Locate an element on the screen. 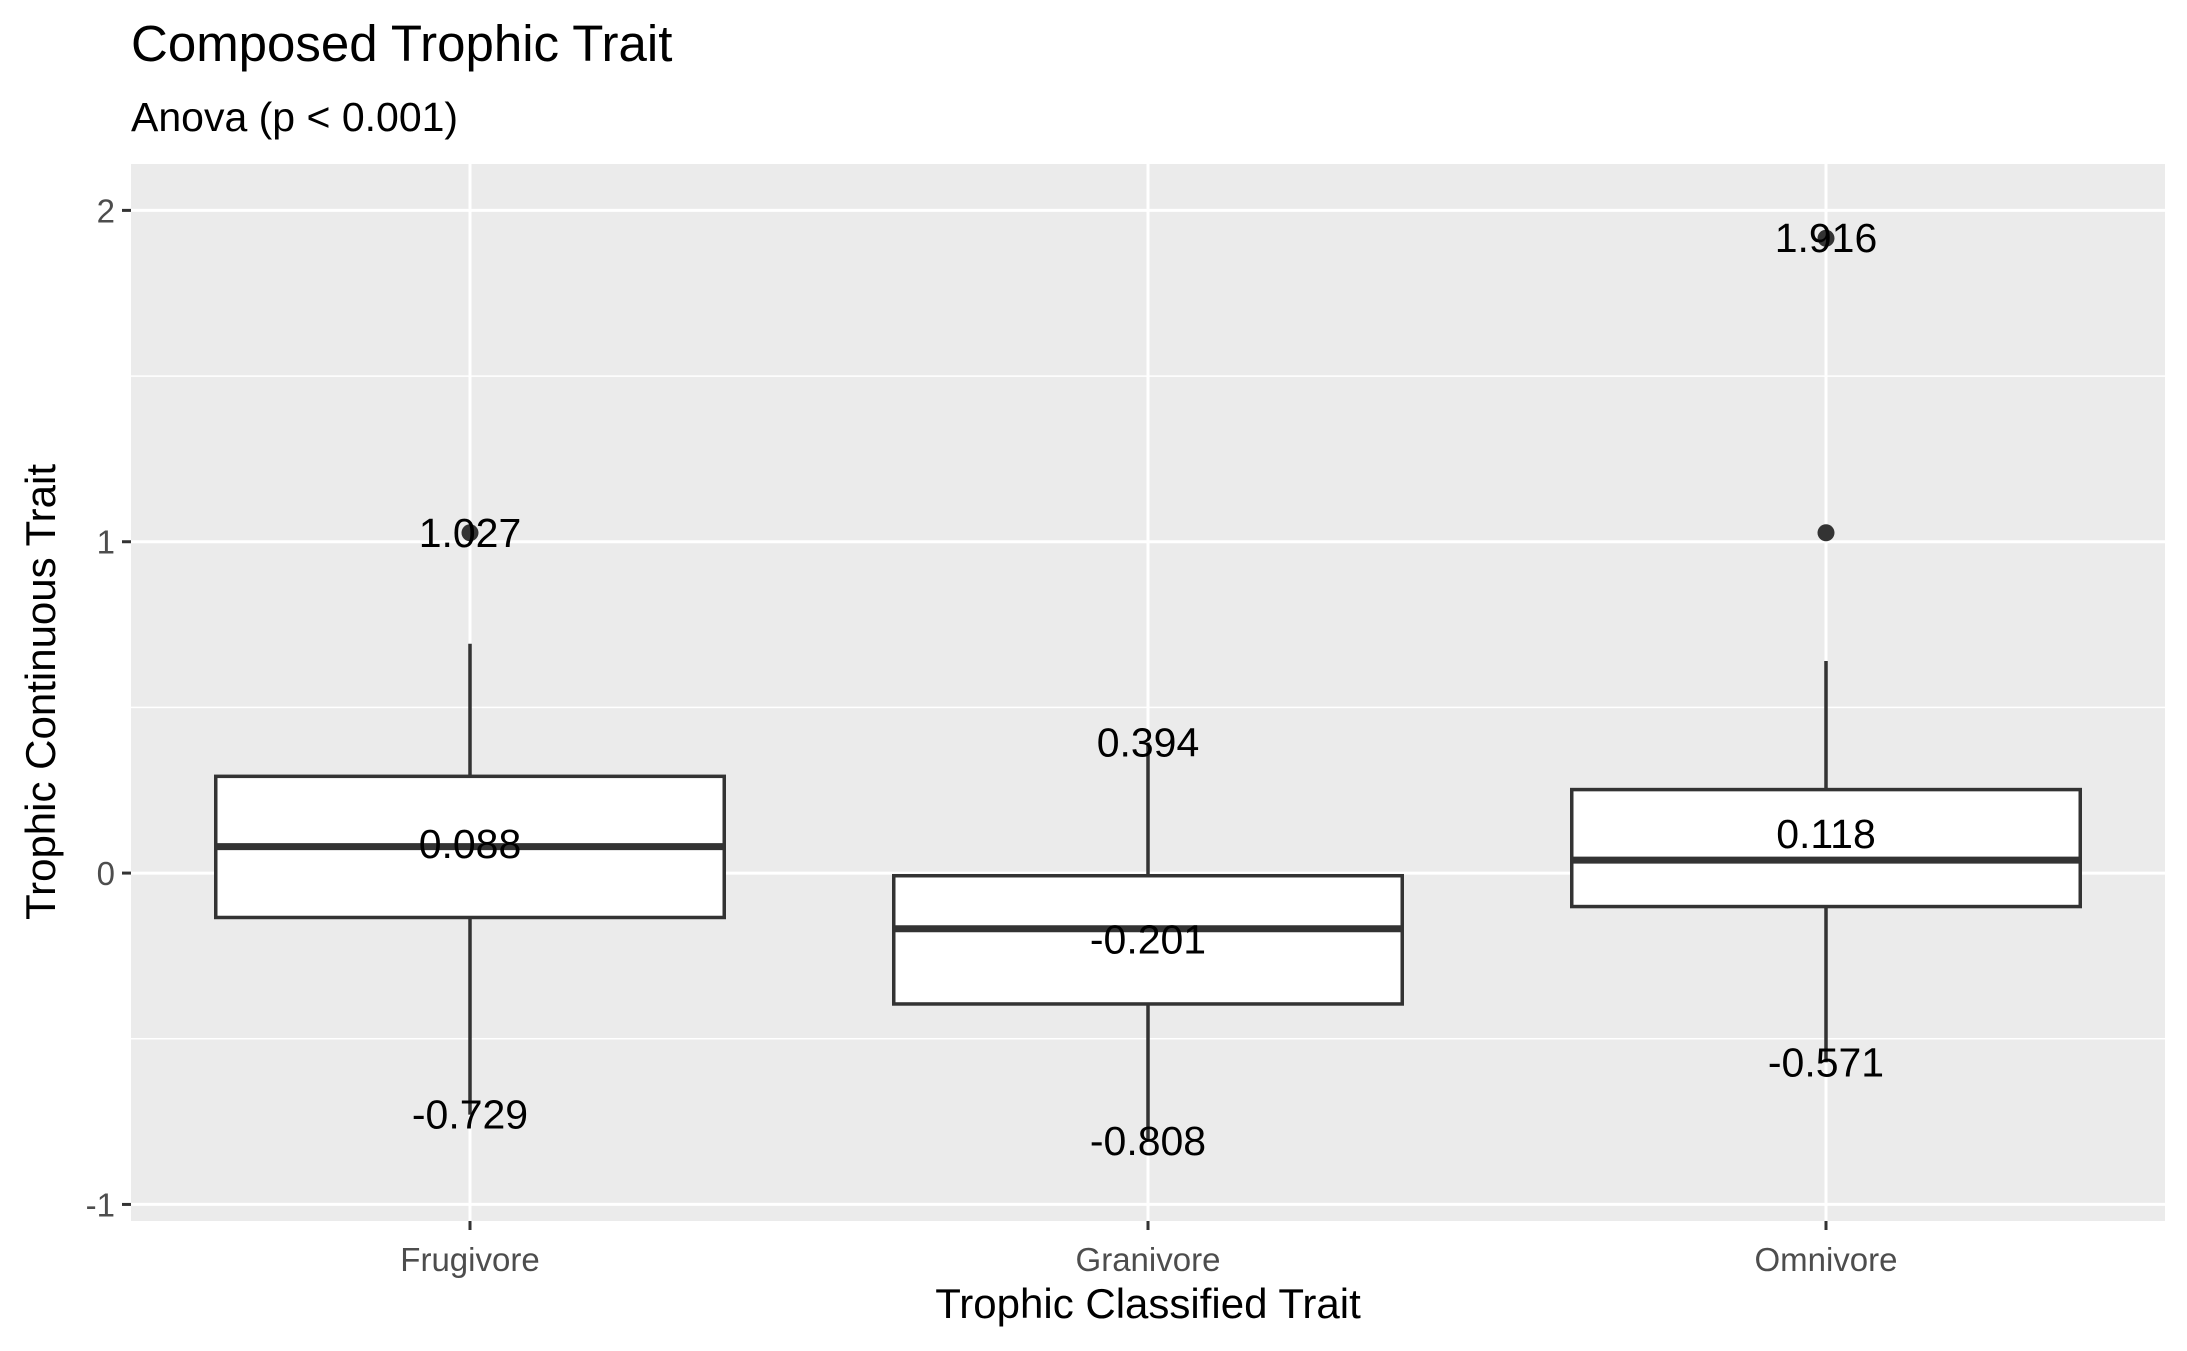 The image size is (2187, 1351). data-label: 0.394 is located at coordinates (1148, 743).